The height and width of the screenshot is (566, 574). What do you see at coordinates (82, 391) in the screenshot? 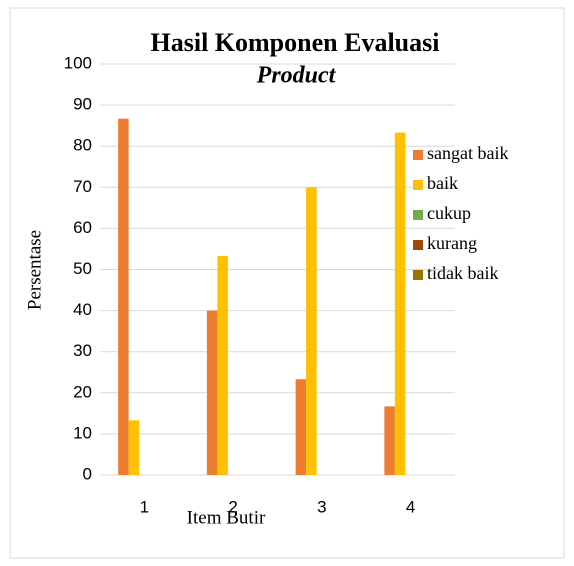
I see `y-tick-label: 20` at bounding box center [82, 391].